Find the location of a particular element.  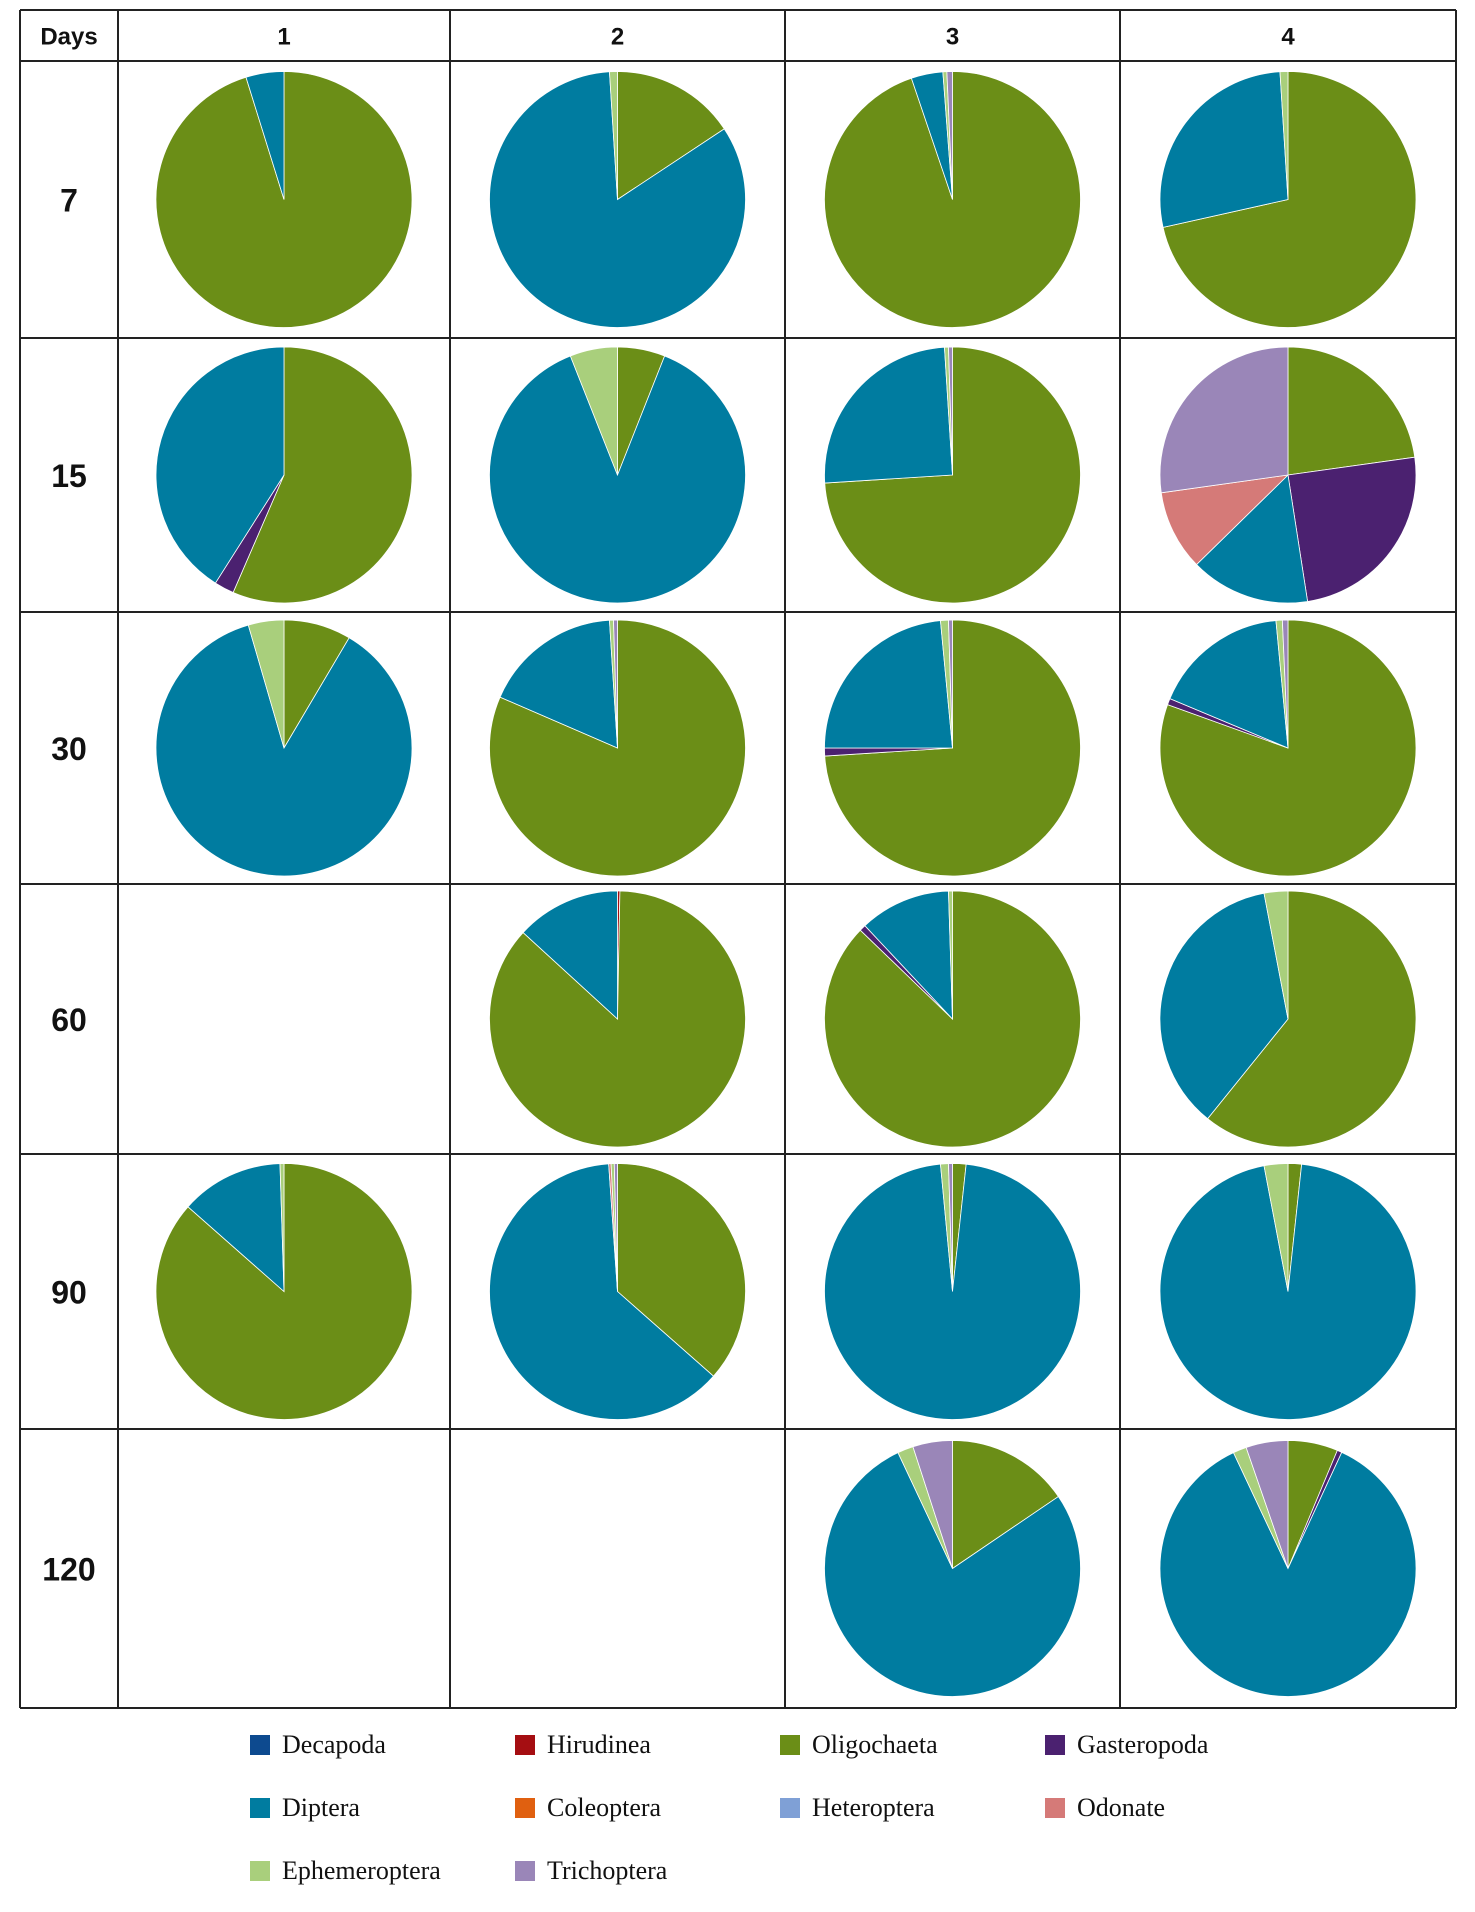

legend-label: Odonate is located at coordinates (1121, 1807).